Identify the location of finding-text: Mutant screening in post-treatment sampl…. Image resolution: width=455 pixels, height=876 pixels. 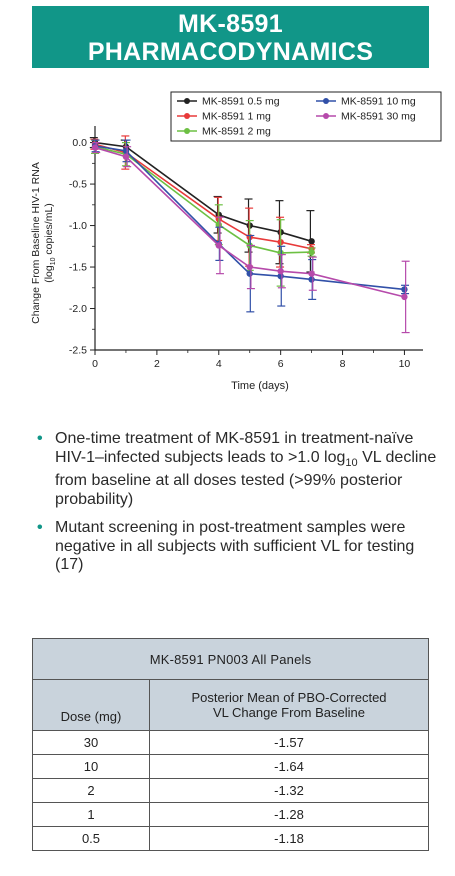
(235, 546).